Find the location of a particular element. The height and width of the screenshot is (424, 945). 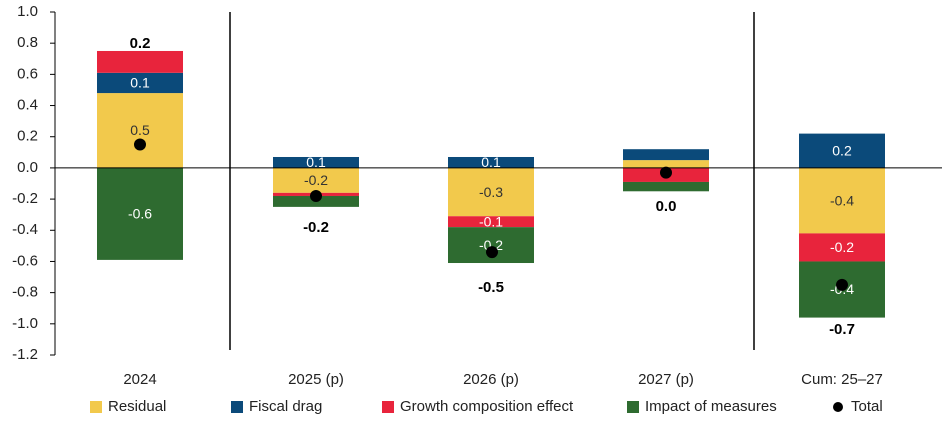

total-data-label: 0.2 is located at coordinates (140, 43).